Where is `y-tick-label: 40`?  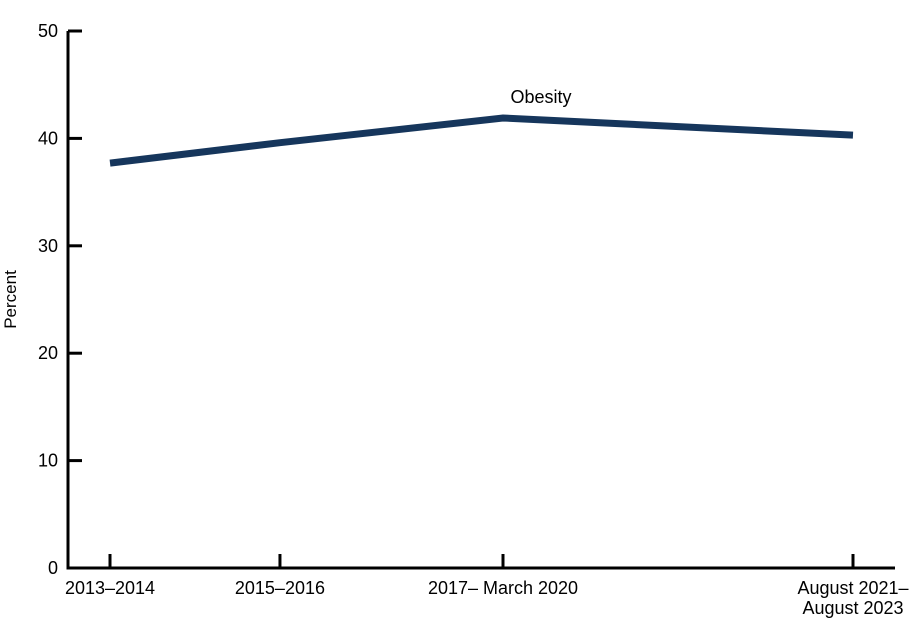 y-tick-label: 40 is located at coordinates (48, 138).